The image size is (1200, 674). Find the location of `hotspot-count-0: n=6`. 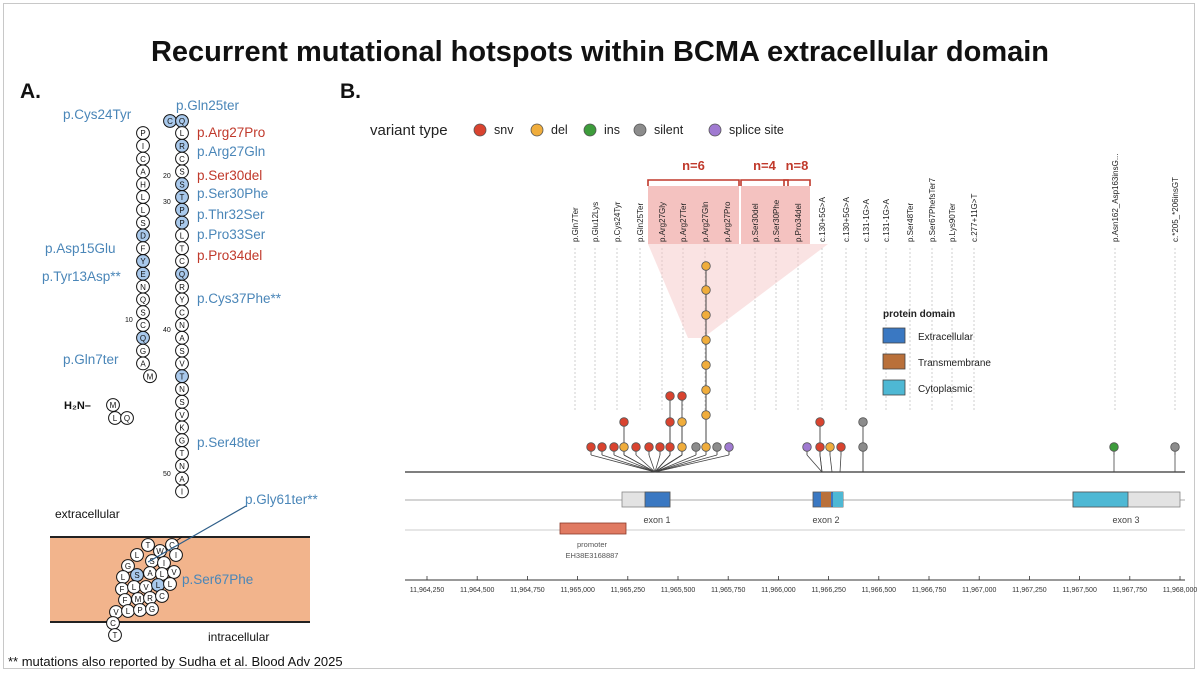

hotspot-count-0: n=6 is located at coordinates (693, 165).